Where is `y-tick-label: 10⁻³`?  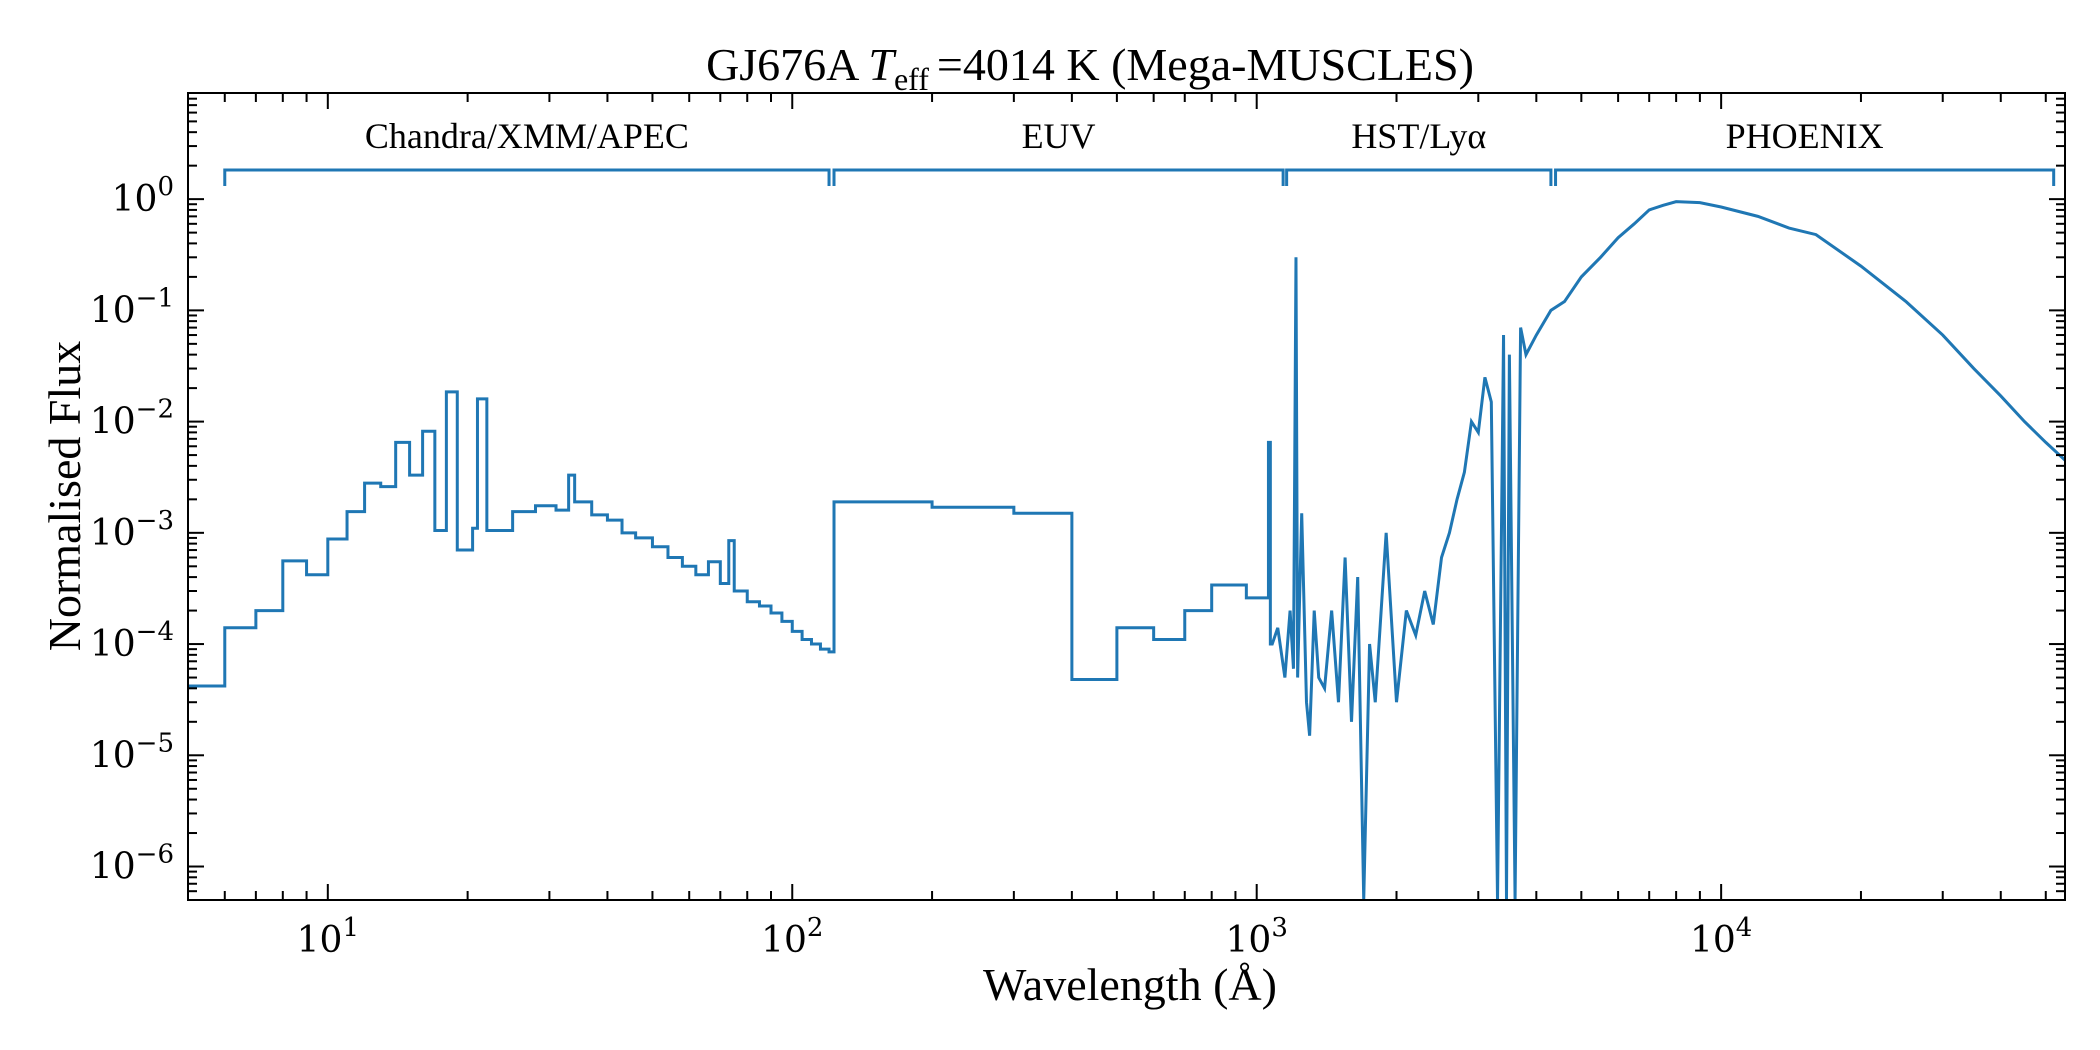
y-tick-label: 10⁻³ is located at coordinates (132, 530).